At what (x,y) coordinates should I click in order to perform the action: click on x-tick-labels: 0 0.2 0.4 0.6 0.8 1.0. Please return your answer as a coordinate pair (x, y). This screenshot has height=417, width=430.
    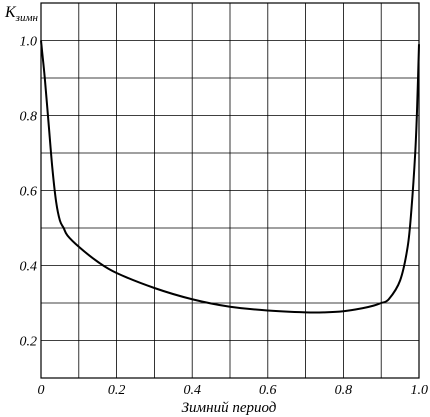
    Looking at the image, I should click on (233, 390).